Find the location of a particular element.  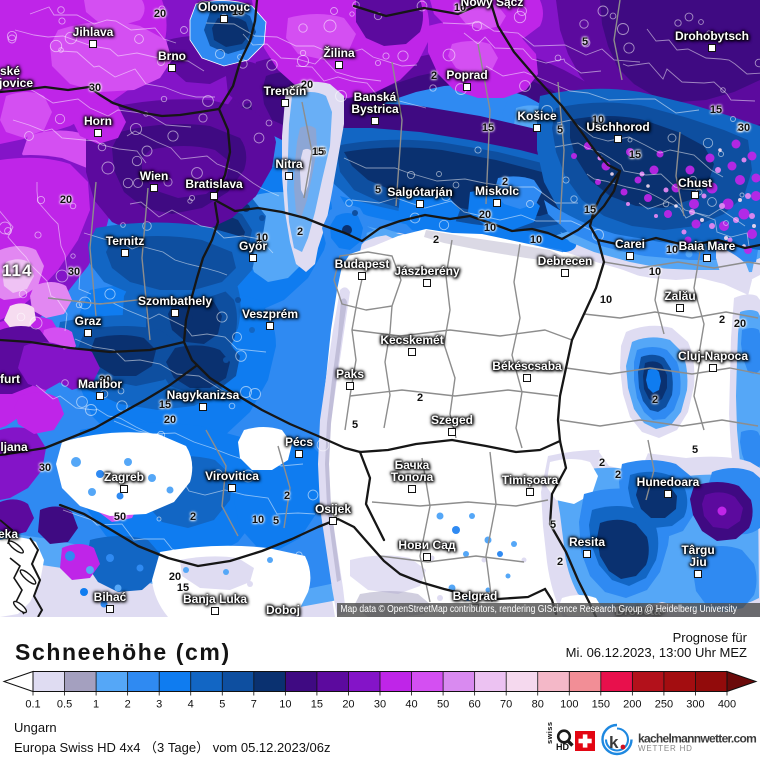

svg-text: 200 is located at coordinates (632, 705).